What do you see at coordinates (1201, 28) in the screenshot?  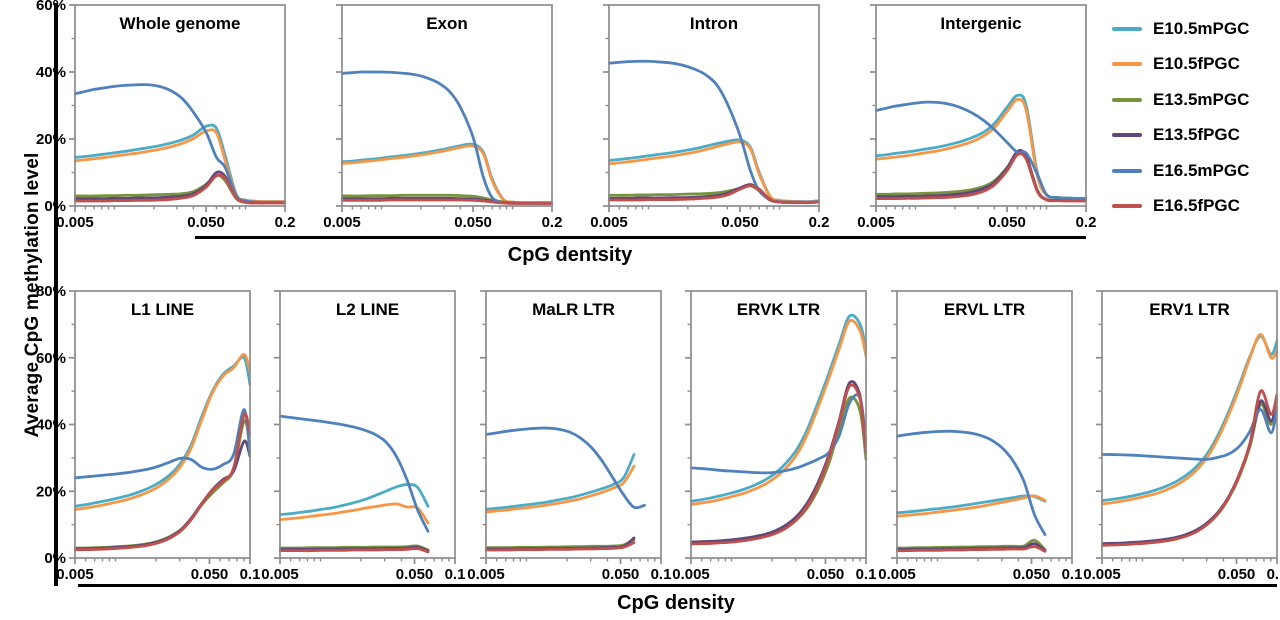 I see `legend-label: E10.5mPGC` at bounding box center [1201, 28].